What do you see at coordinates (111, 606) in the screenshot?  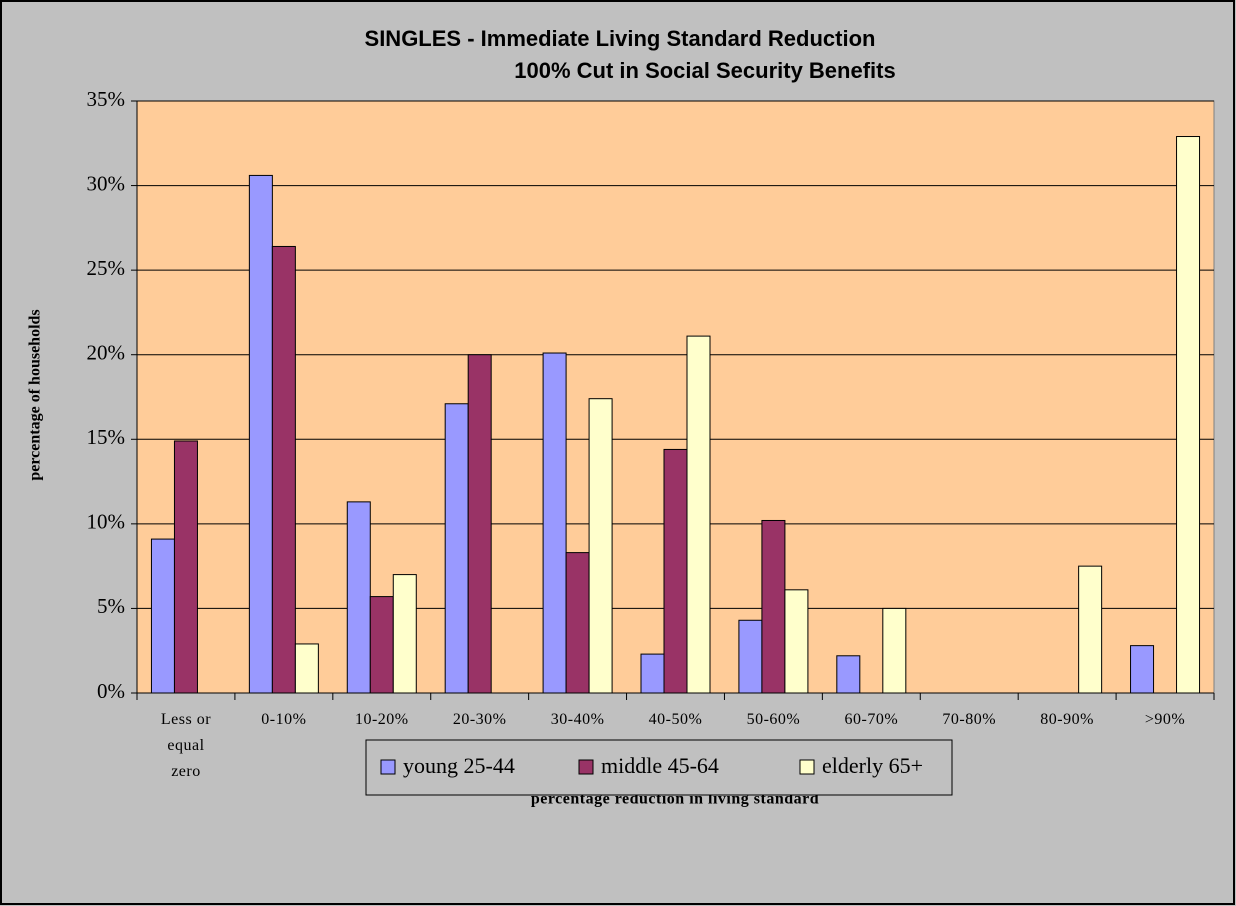 I see `y-tick-label: 5%` at bounding box center [111, 606].